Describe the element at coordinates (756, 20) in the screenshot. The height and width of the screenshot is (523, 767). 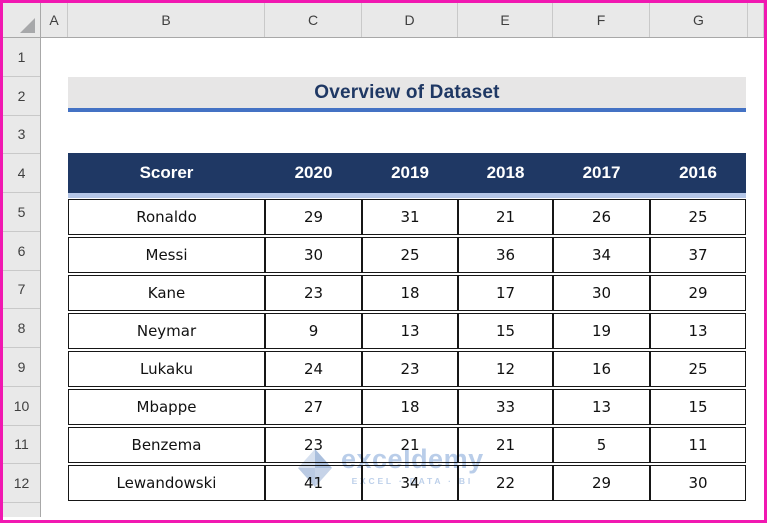
I see `column-header-partial` at that location.